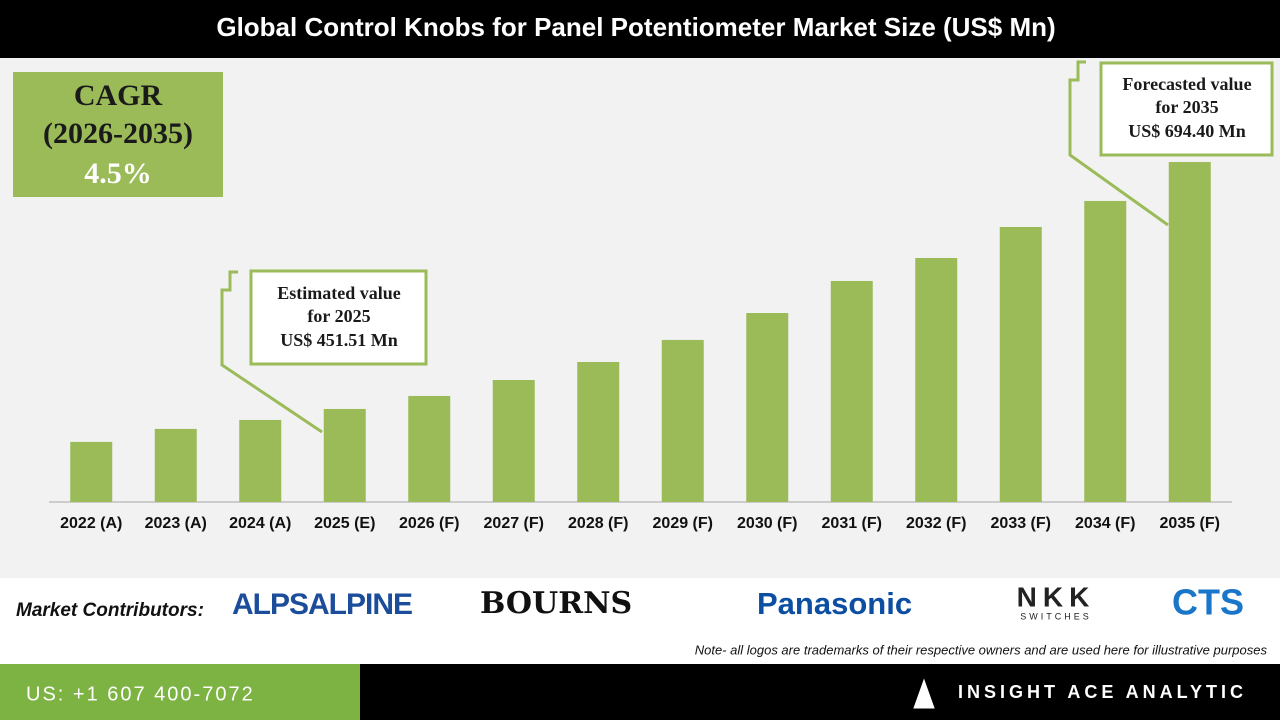 Image resolution: width=1280 pixels, height=720 pixels. I want to click on company-logo, so click(924, 693).